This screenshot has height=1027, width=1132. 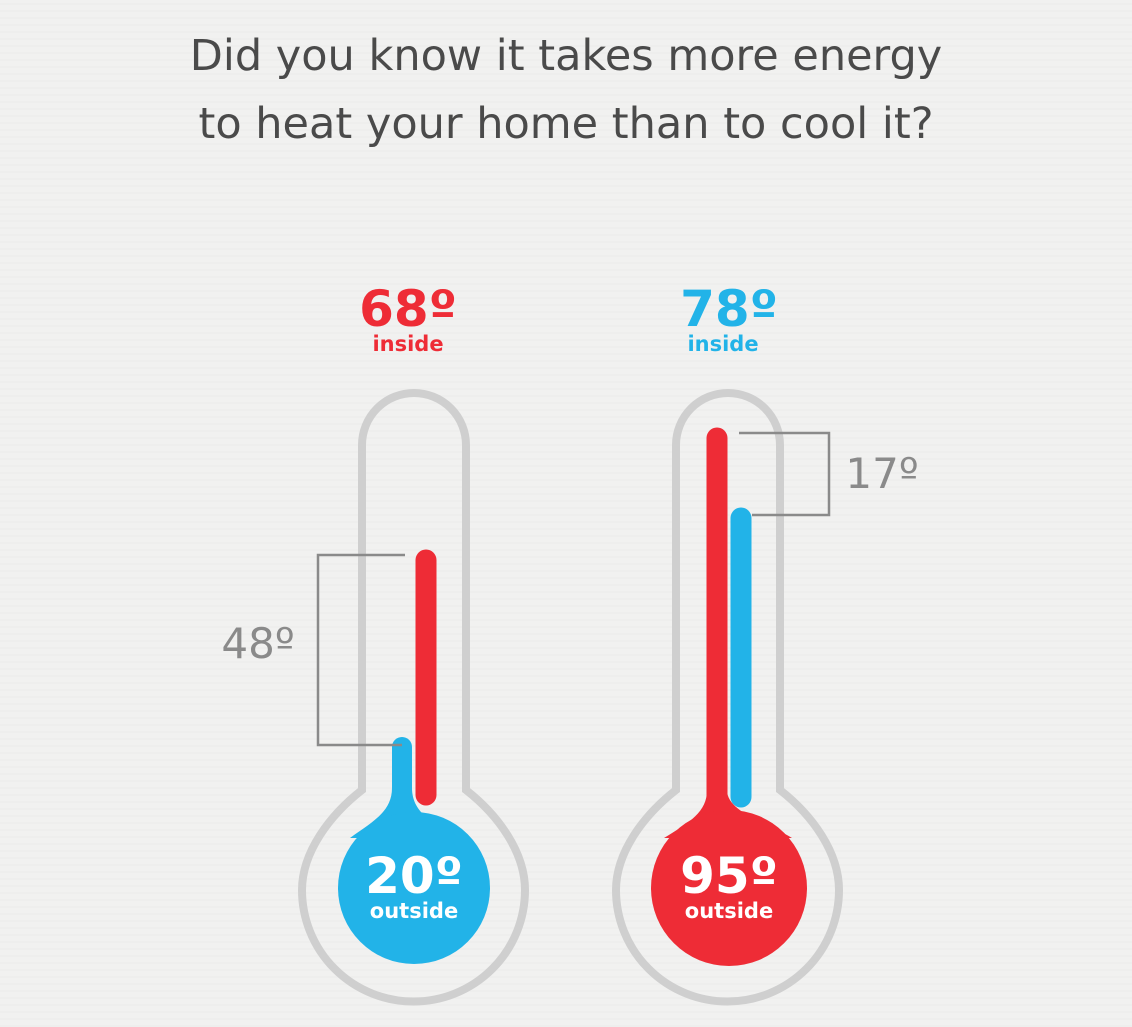 I want to click on winter-outside-label: outside, so click(x=414, y=911).